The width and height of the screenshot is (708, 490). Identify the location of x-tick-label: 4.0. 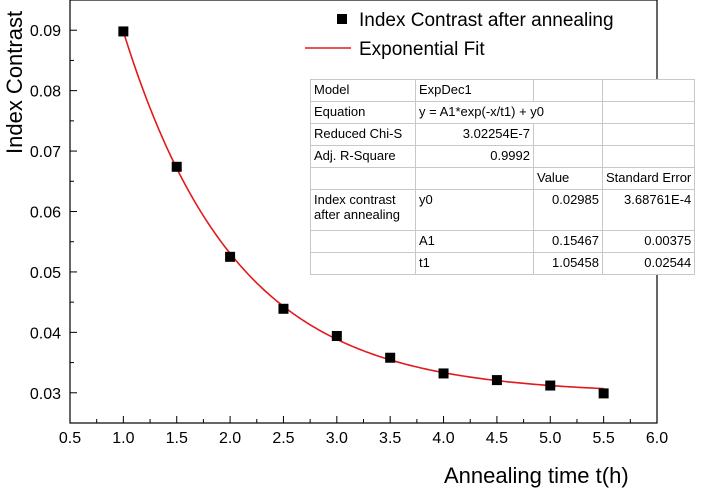
(443, 438).